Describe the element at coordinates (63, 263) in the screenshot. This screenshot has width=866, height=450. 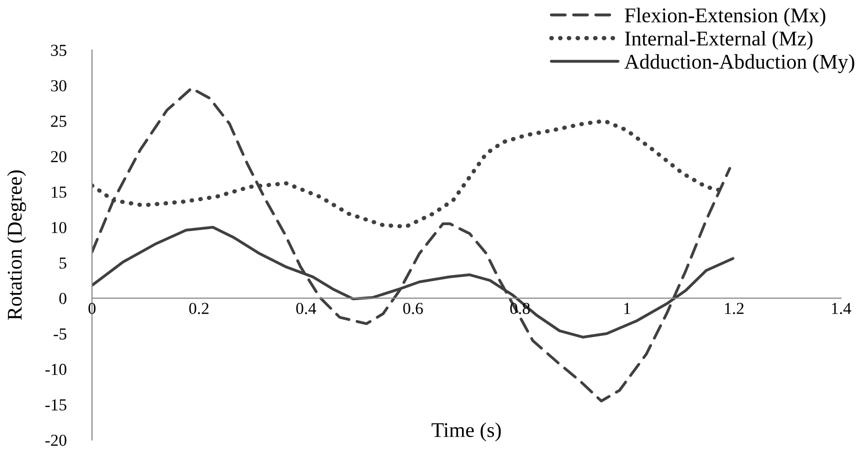
I see `y-tick-label: 5` at that location.